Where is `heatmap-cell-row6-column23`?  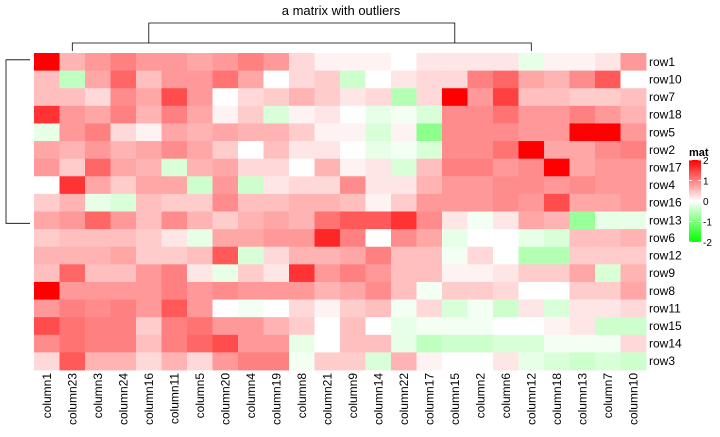
heatmap-cell-row6-column23 is located at coordinates (72, 238).